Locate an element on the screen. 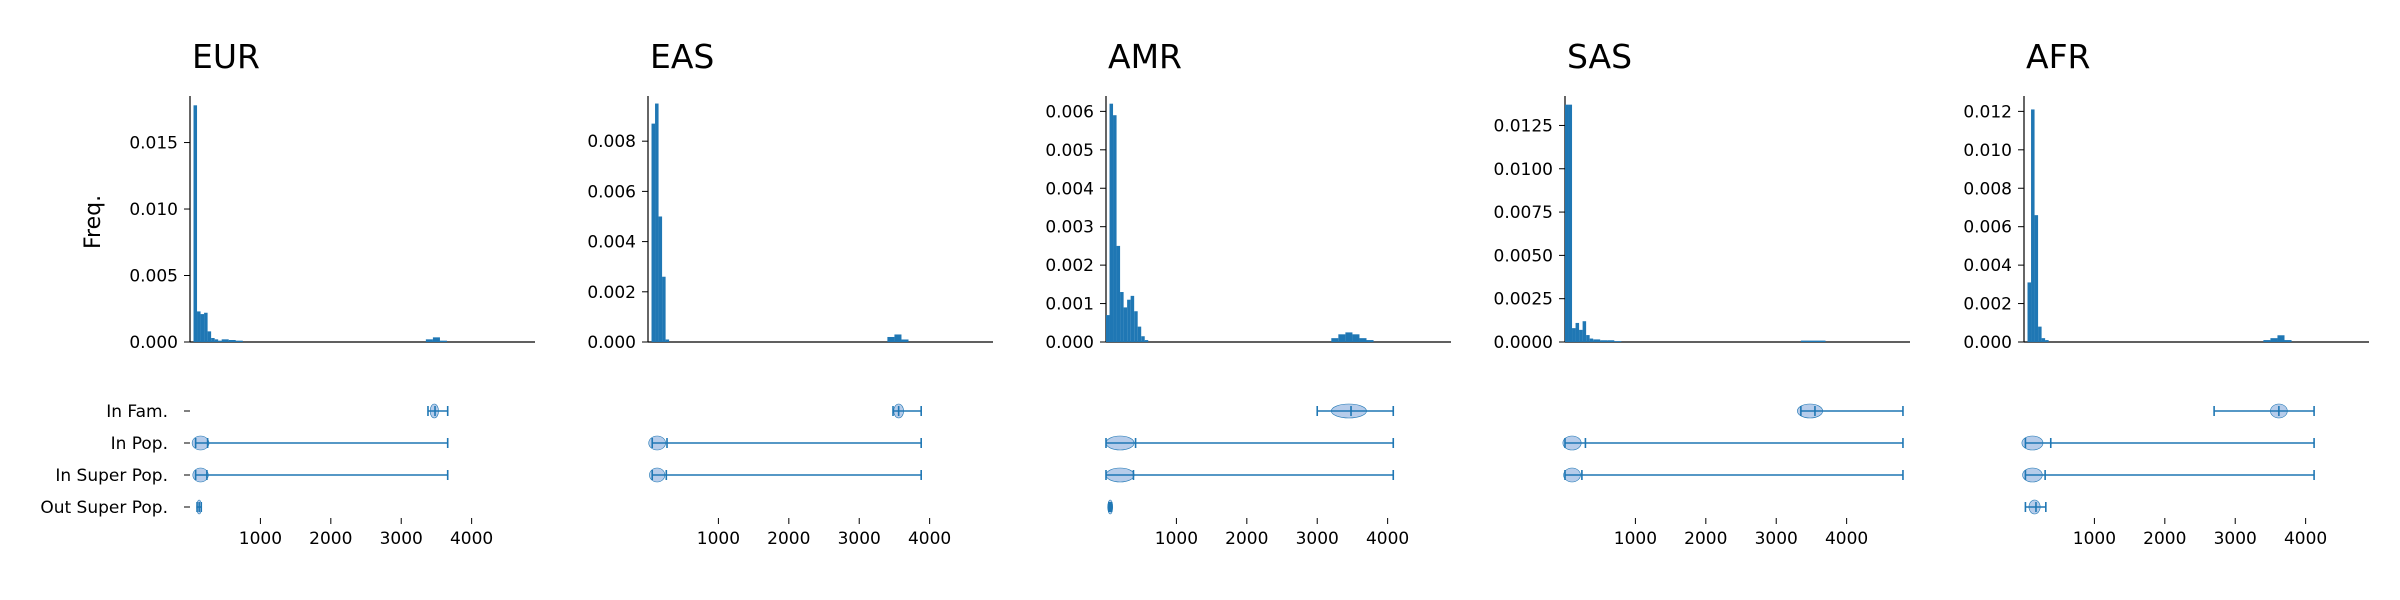 This screenshot has width=2400, height=600. y-tick-label: 0.015 is located at coordinates (153, 144).